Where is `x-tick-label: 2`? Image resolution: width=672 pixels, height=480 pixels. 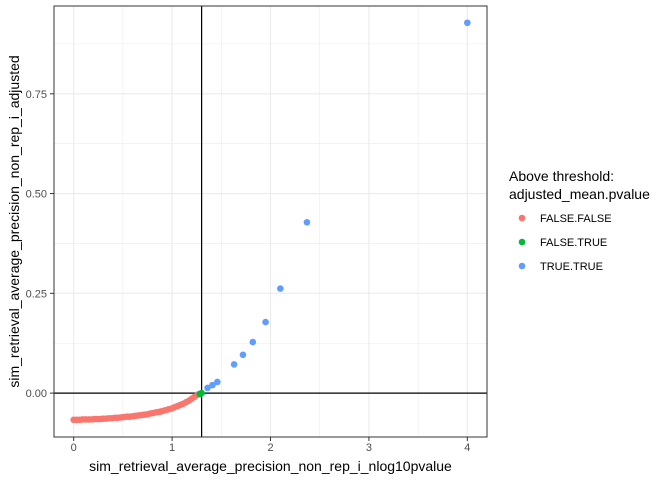
x-tick-label: 2 is located at coordinates (270, 448).